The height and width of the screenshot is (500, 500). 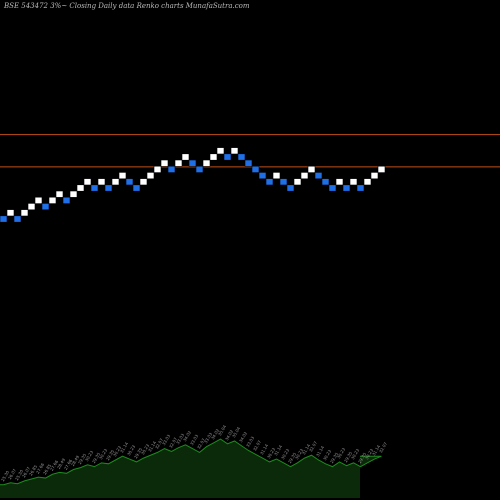 I want to click on volume-label: 28.49, so click(x=61, y=463).